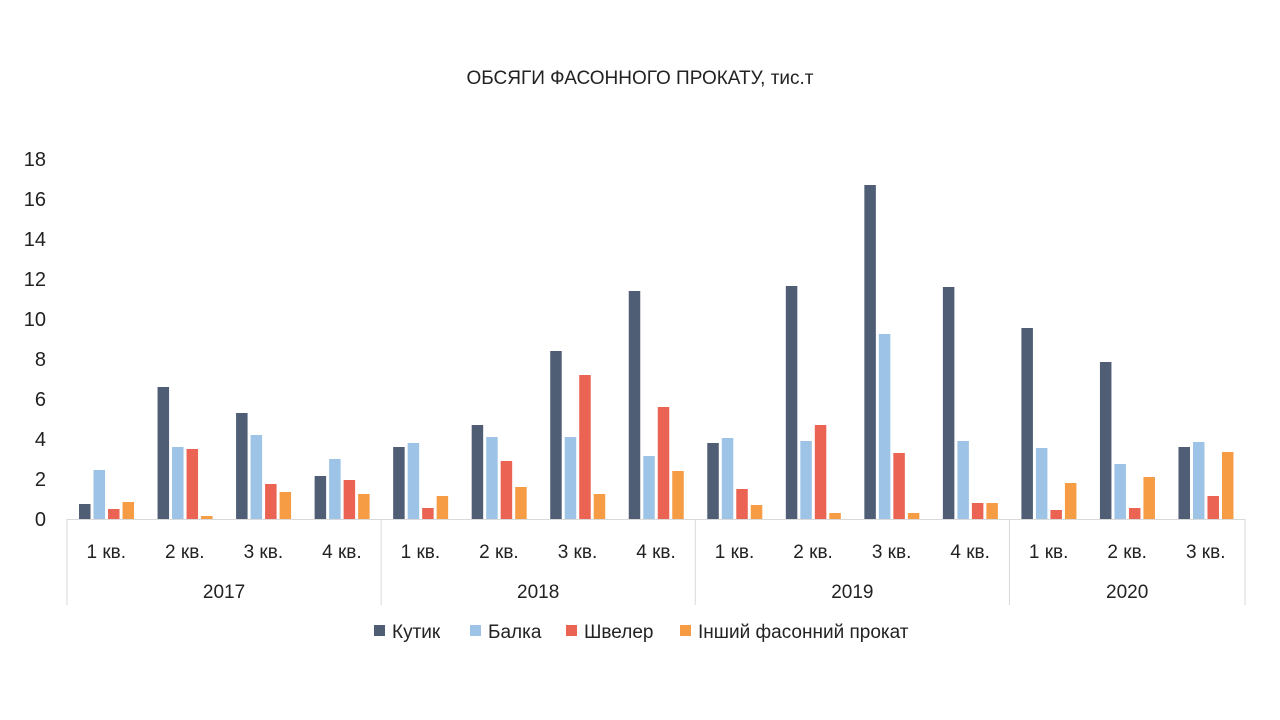 Image resolution: width=1280 pixels, height=720 pixels. Describe the element at coordinates (40, 400) in the screenshot. I see `y-tick-label: 6` at that location.